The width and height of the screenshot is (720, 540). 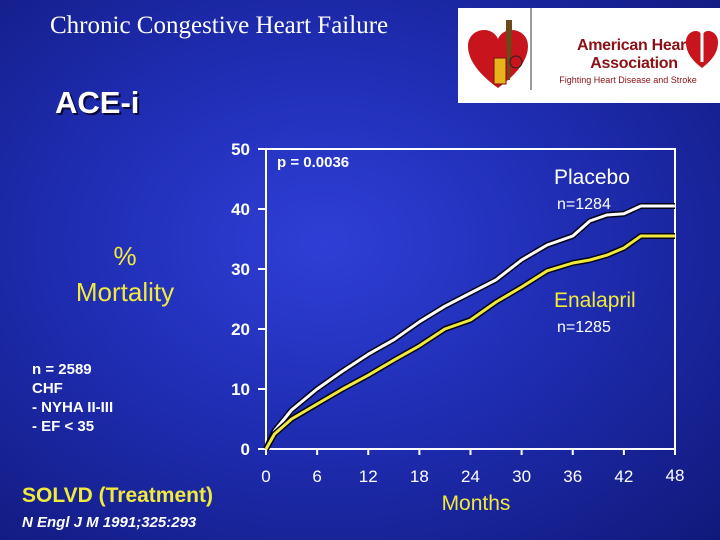 I want to click on y-axis-label: Mortality, so click(x=125, y=292).